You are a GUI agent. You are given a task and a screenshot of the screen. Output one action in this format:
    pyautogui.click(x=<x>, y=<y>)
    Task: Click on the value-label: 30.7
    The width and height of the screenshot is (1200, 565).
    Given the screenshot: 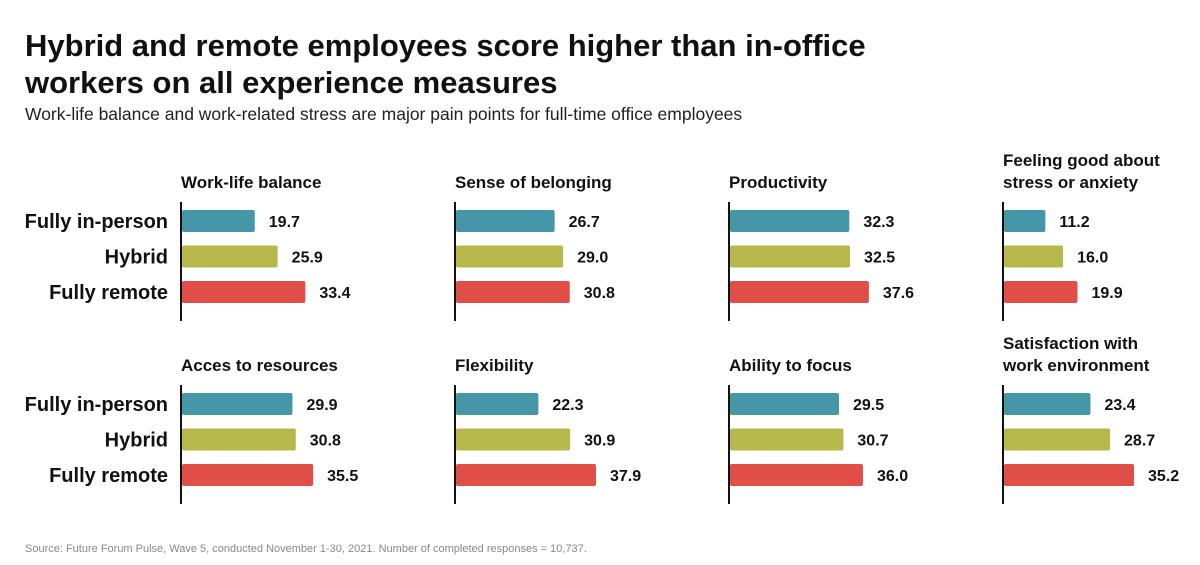 What is the action you would take?
    pyautogui.click(x=872, y=441)
    